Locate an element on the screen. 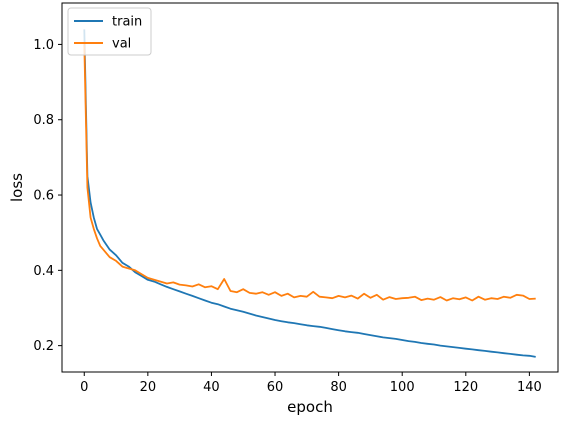  y-axis-ticks: 0.2 0.4 0.6 0.8 1.0 is located at coordinates (47, 196).